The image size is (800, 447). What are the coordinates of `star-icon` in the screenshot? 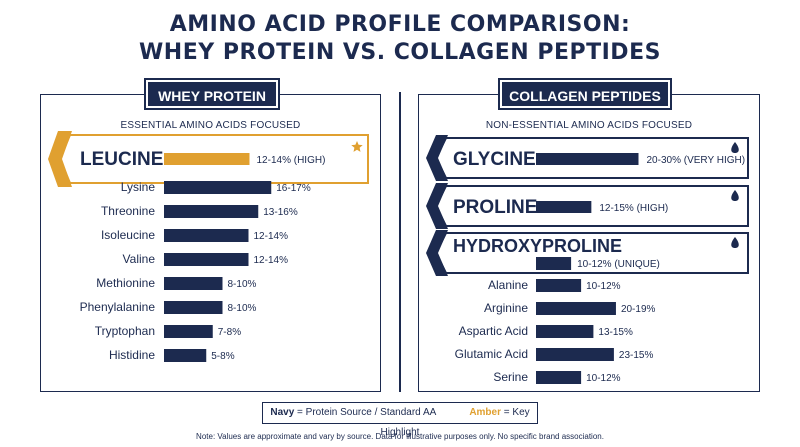 It's located at (357, 146).